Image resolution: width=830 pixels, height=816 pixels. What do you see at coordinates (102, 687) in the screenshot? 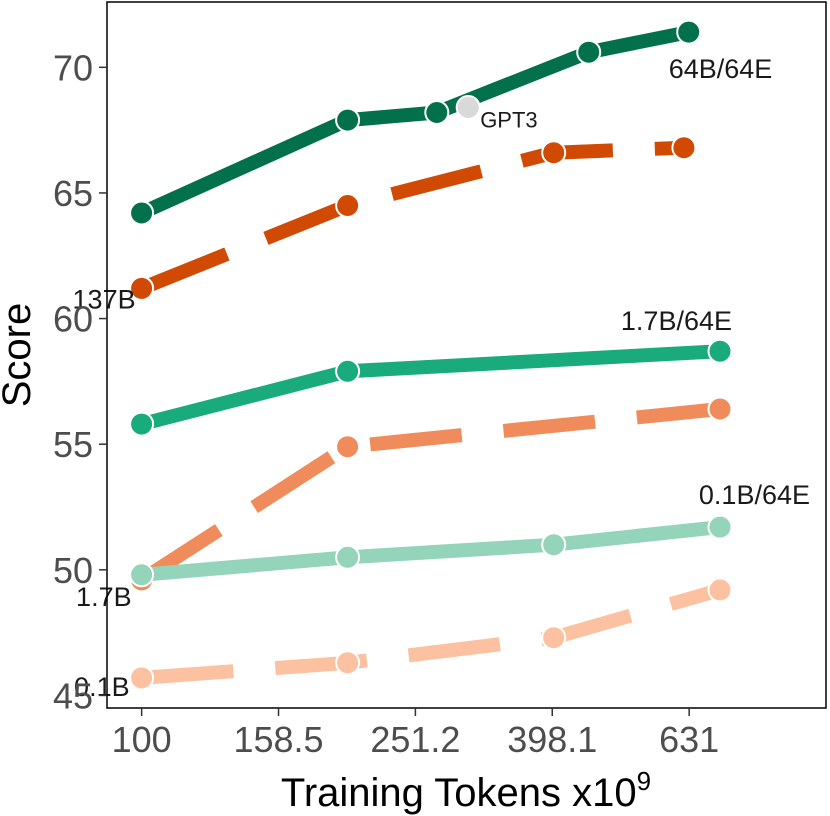
I see `series-label-0-1b: 0.1B` at bounding box center [102, 687].